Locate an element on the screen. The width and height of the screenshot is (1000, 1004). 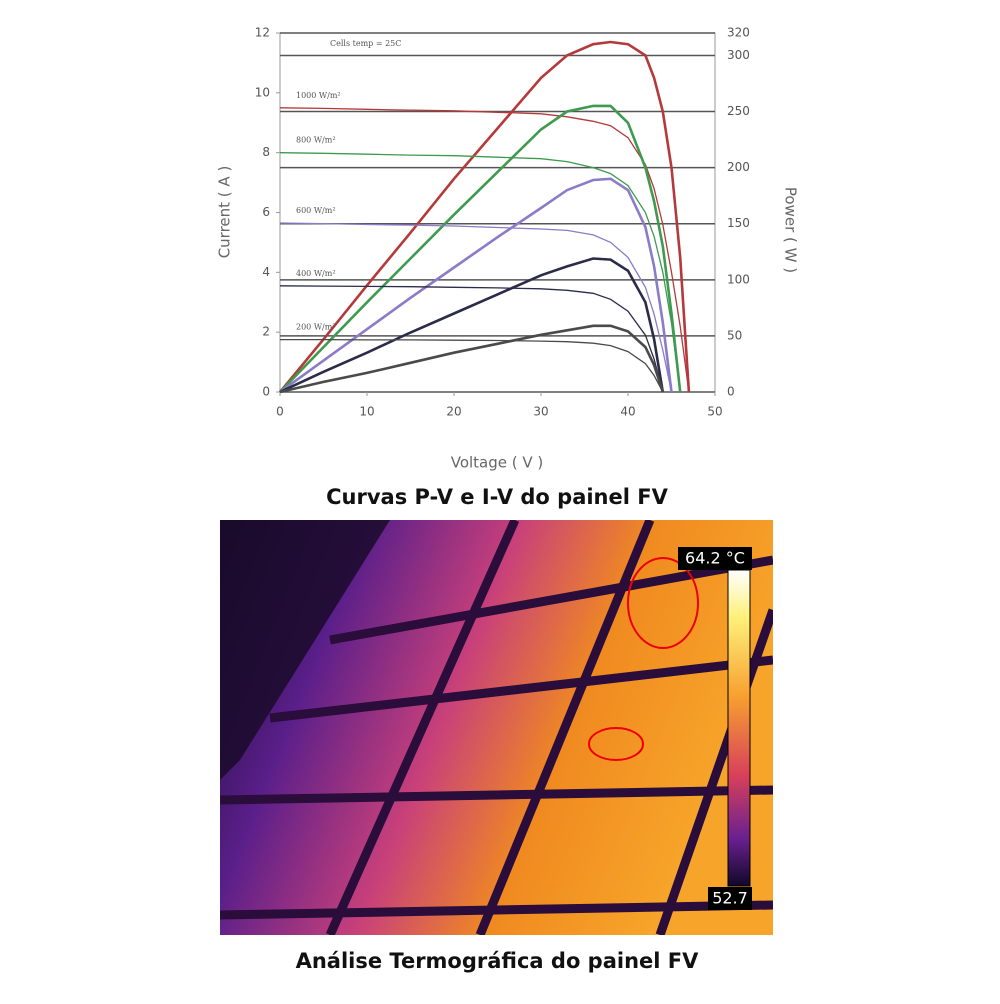
x-axis-label: Voltage ( V ) is located at coordinates (497, 463).